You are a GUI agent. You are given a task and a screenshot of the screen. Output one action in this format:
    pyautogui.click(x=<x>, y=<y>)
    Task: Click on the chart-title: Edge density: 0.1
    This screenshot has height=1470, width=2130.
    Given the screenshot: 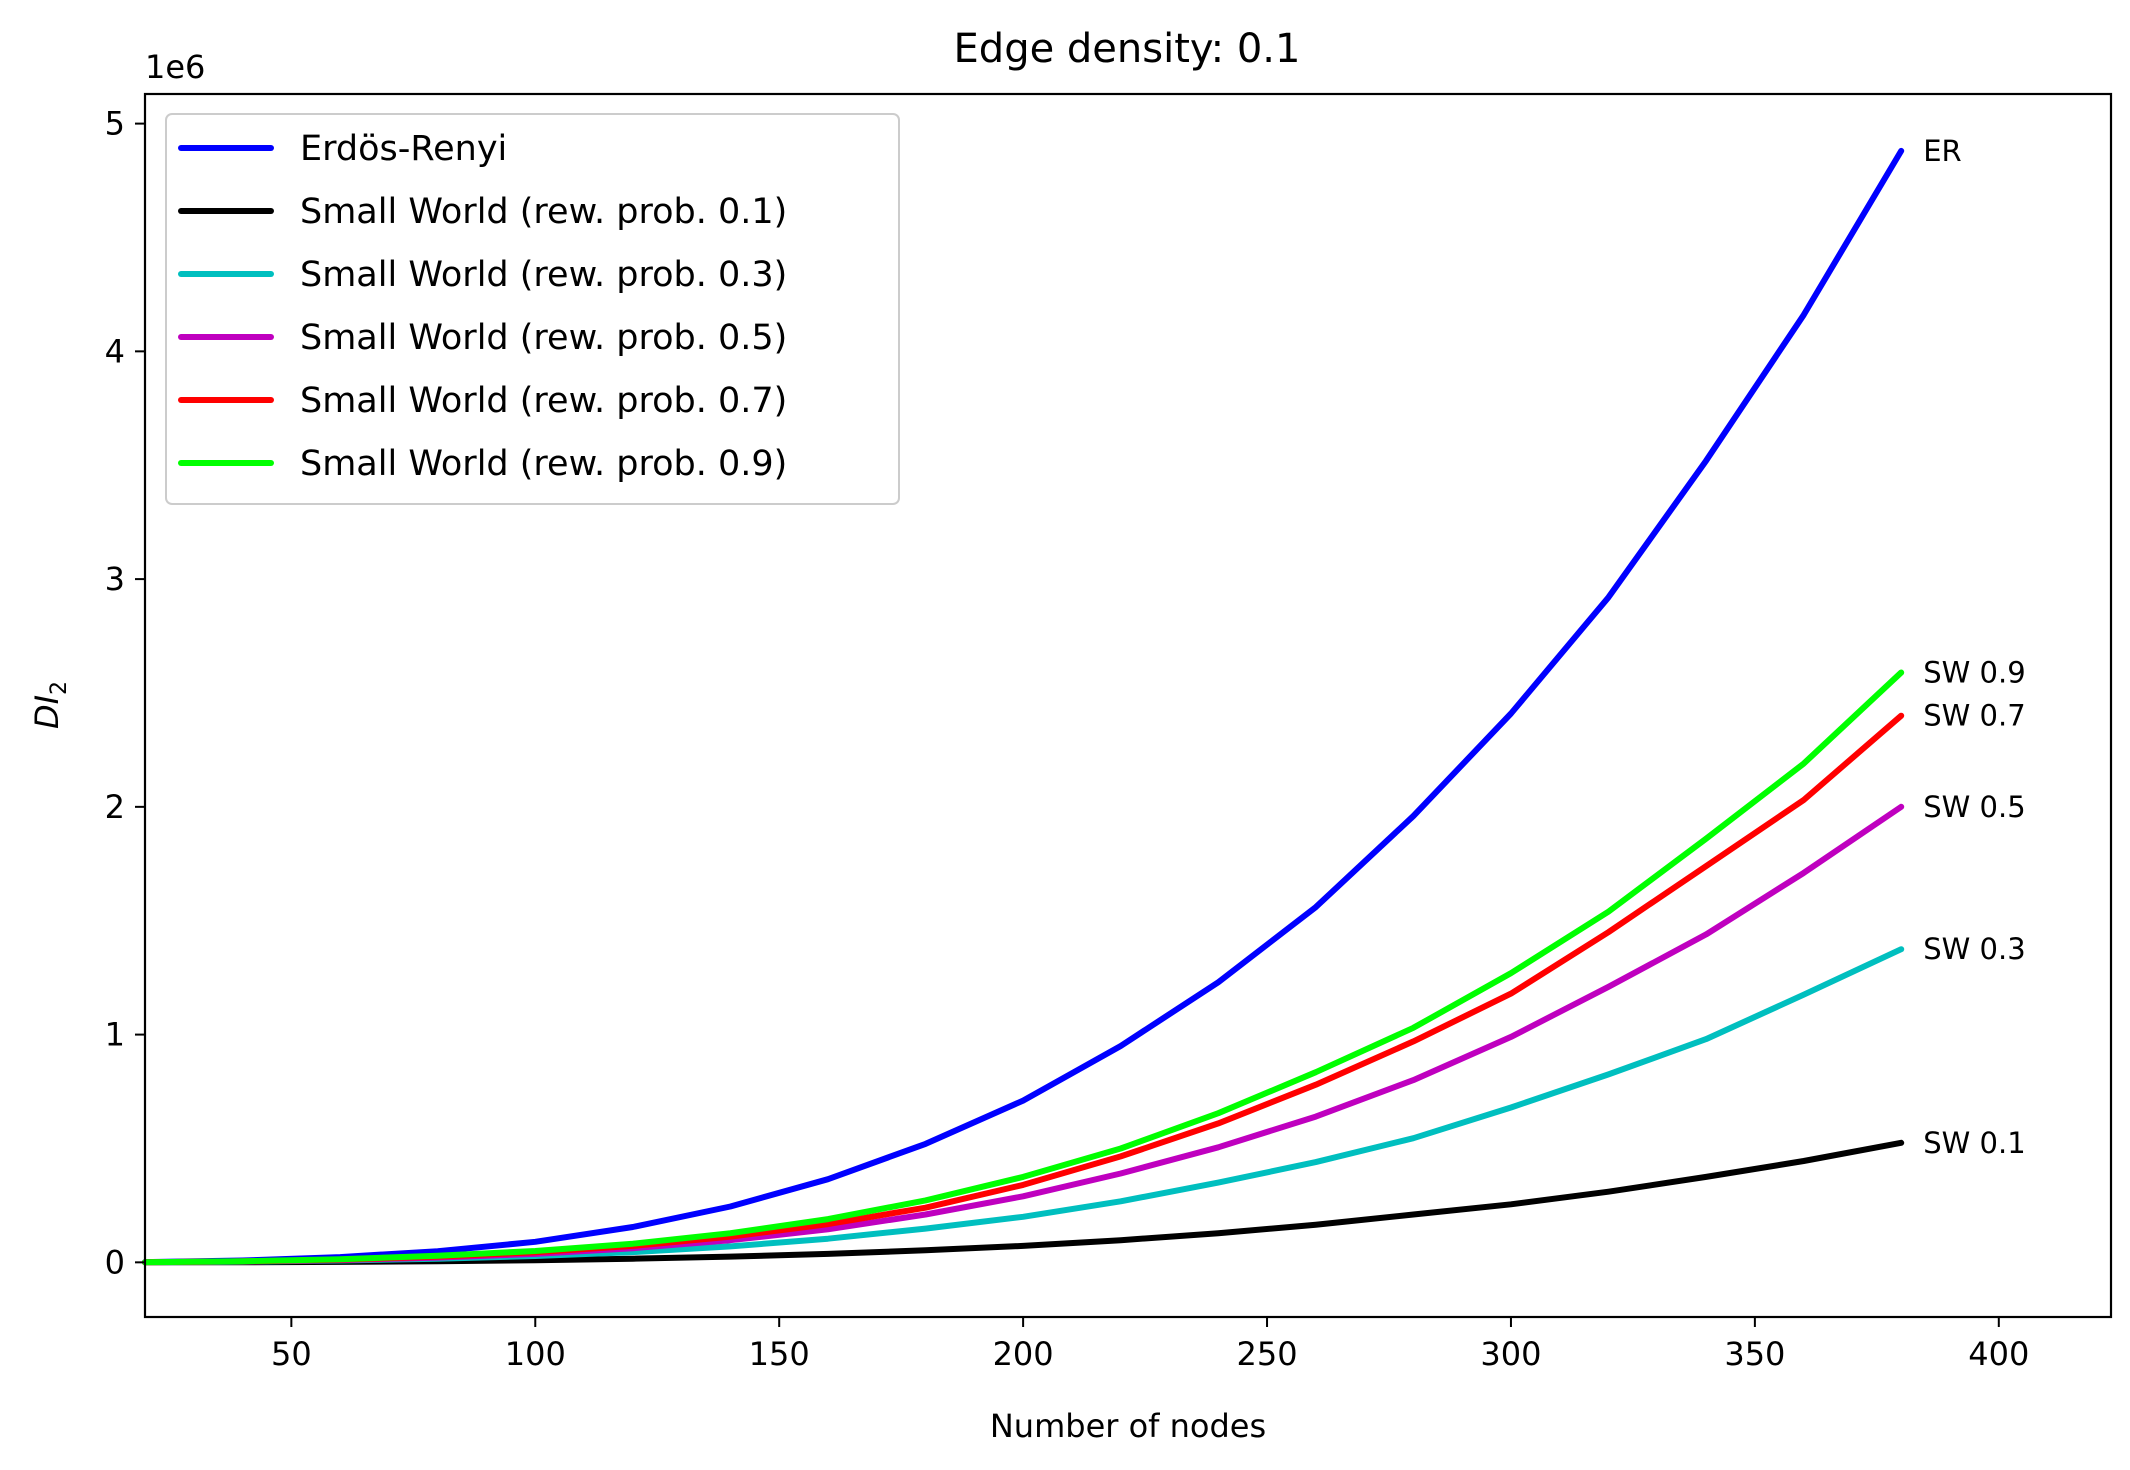 What is the action you would take?
    pyautogui.click(x=1127, y=49)
    